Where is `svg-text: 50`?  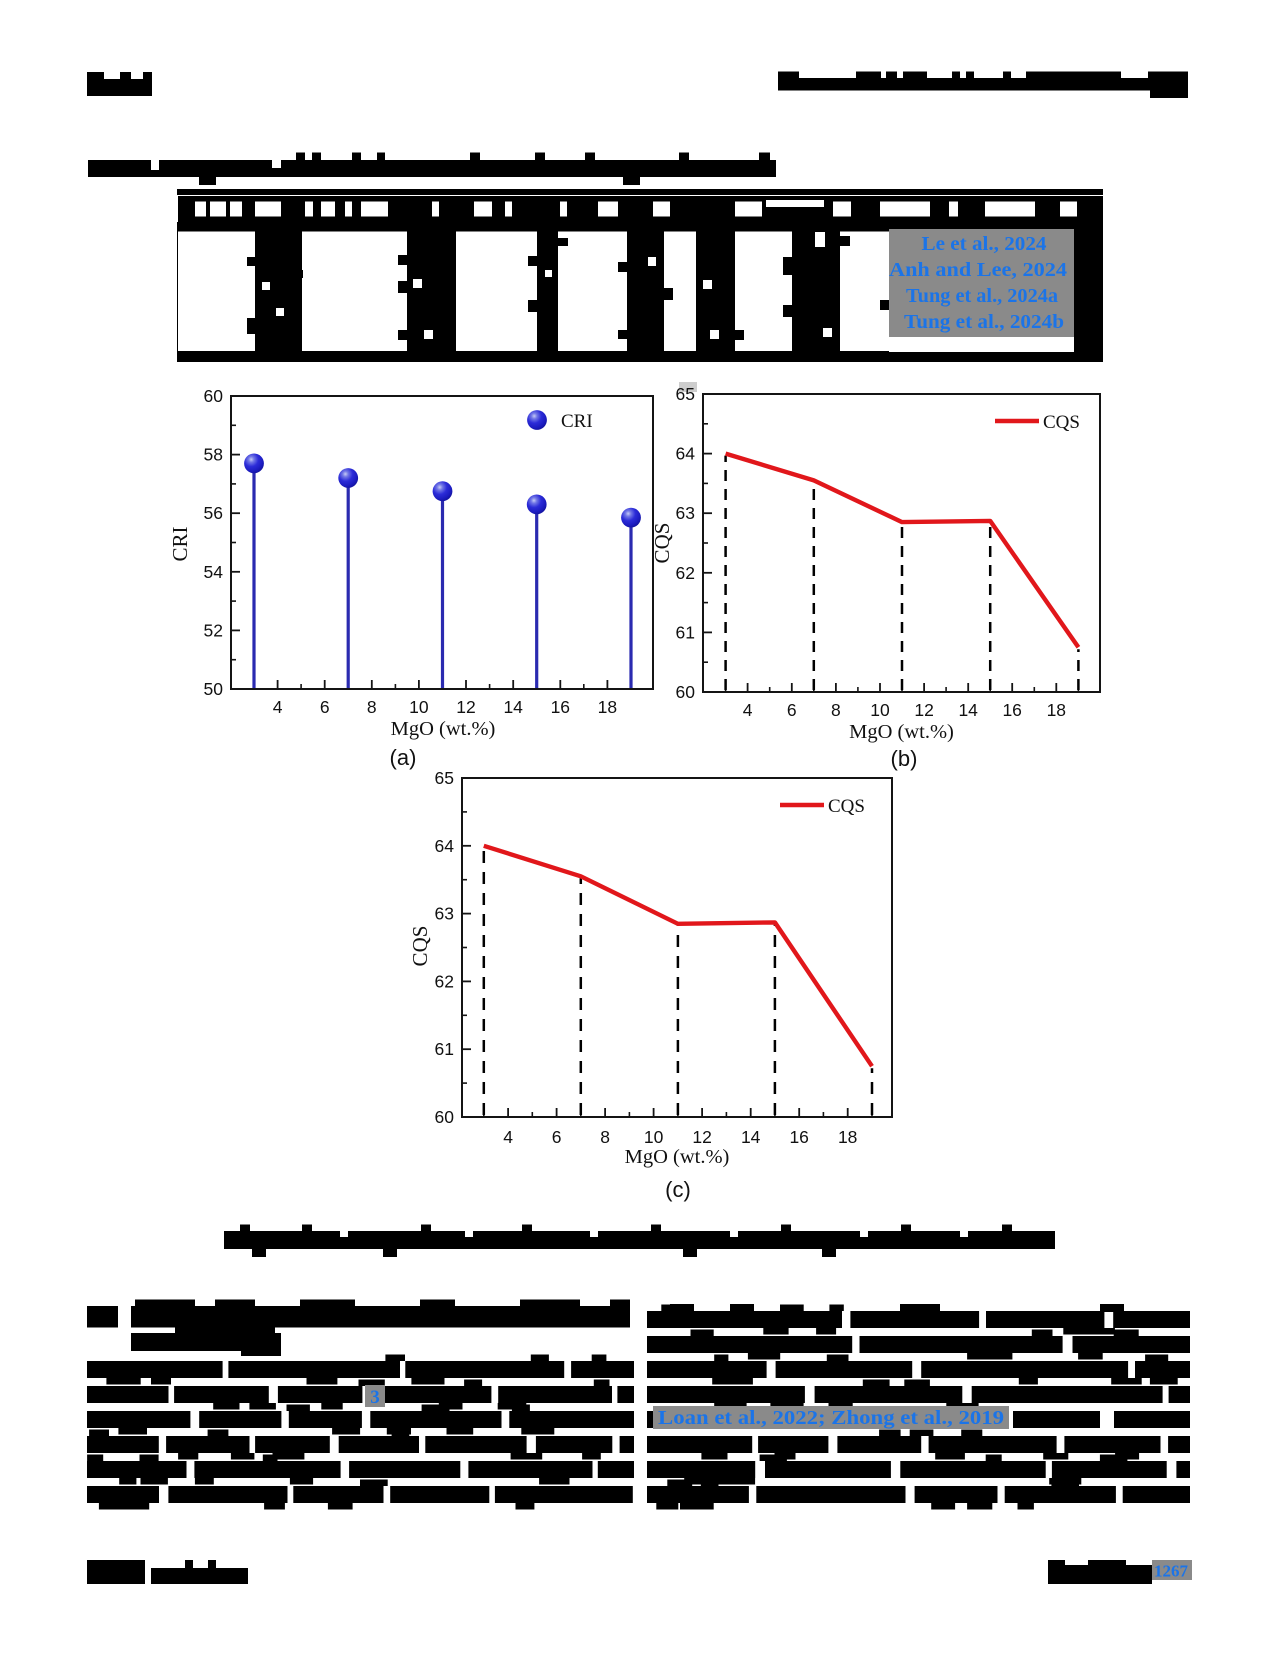 svg-text: 50 is located at coordinates (214, 689).